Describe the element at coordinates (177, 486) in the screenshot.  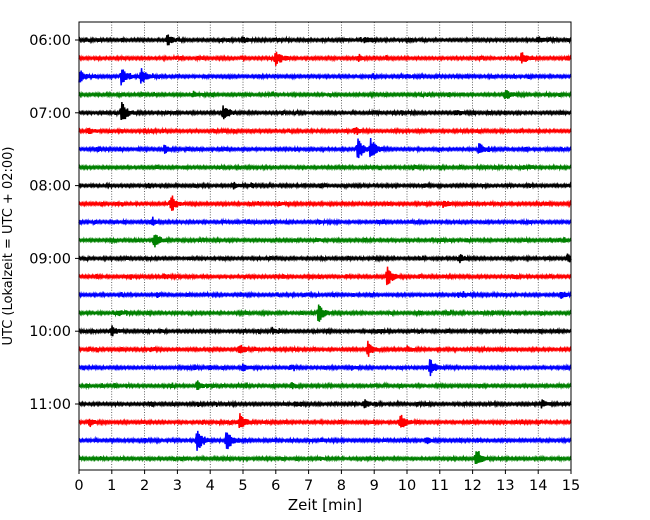
I see `x-tick-label: 3` at that location.